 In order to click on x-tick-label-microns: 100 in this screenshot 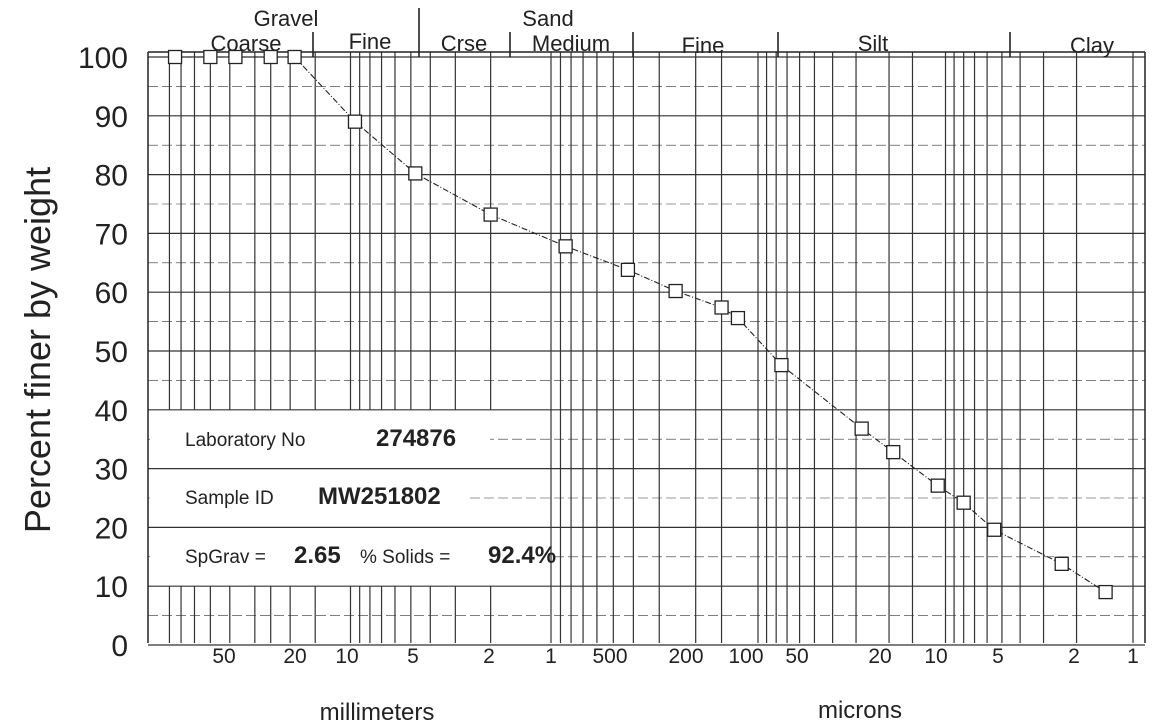, I will do `click(745, 656)`.